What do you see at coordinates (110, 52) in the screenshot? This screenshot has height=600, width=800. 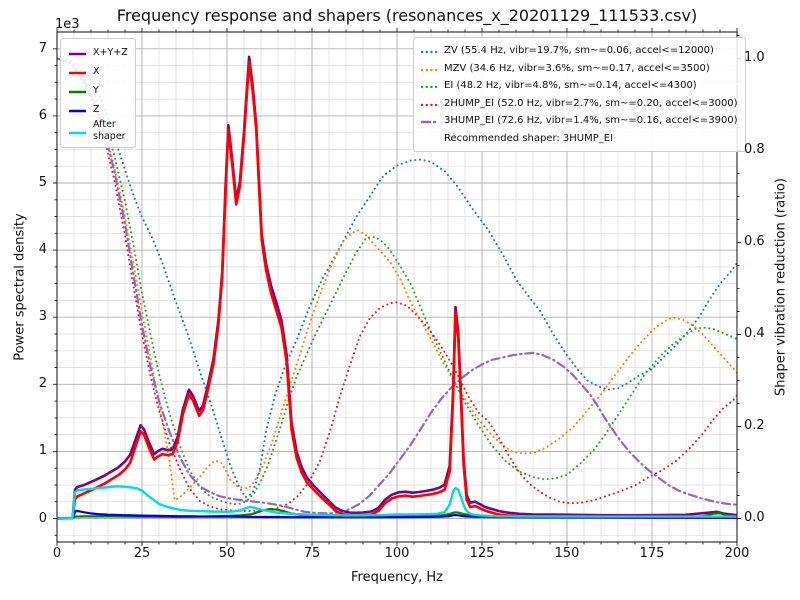 I see `psd-legend-label: X+Y+Z` at bounding box center [110, 52].